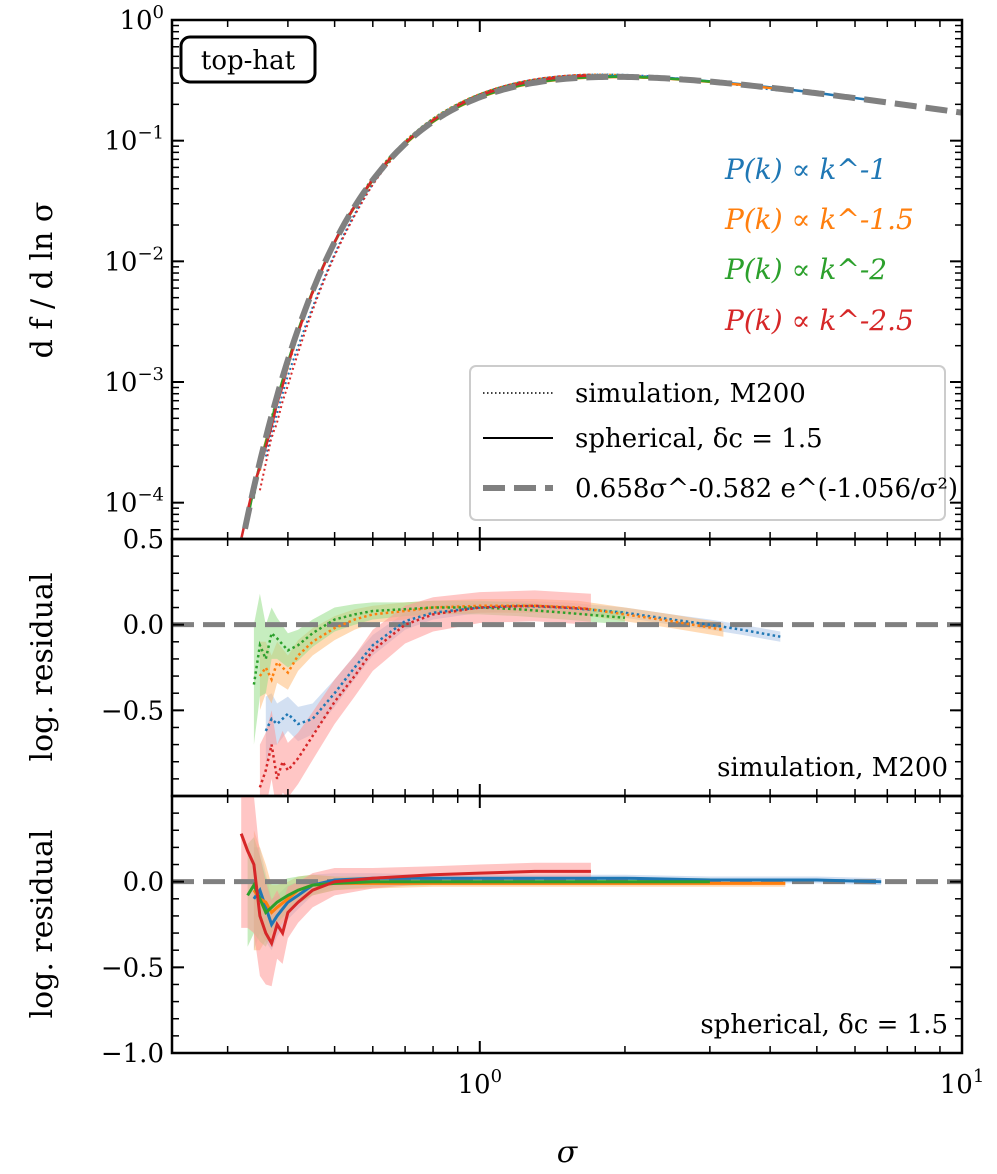 The image size is (997, 1174). I want to click on y-tick-label: 0.5, so click(143, 540).